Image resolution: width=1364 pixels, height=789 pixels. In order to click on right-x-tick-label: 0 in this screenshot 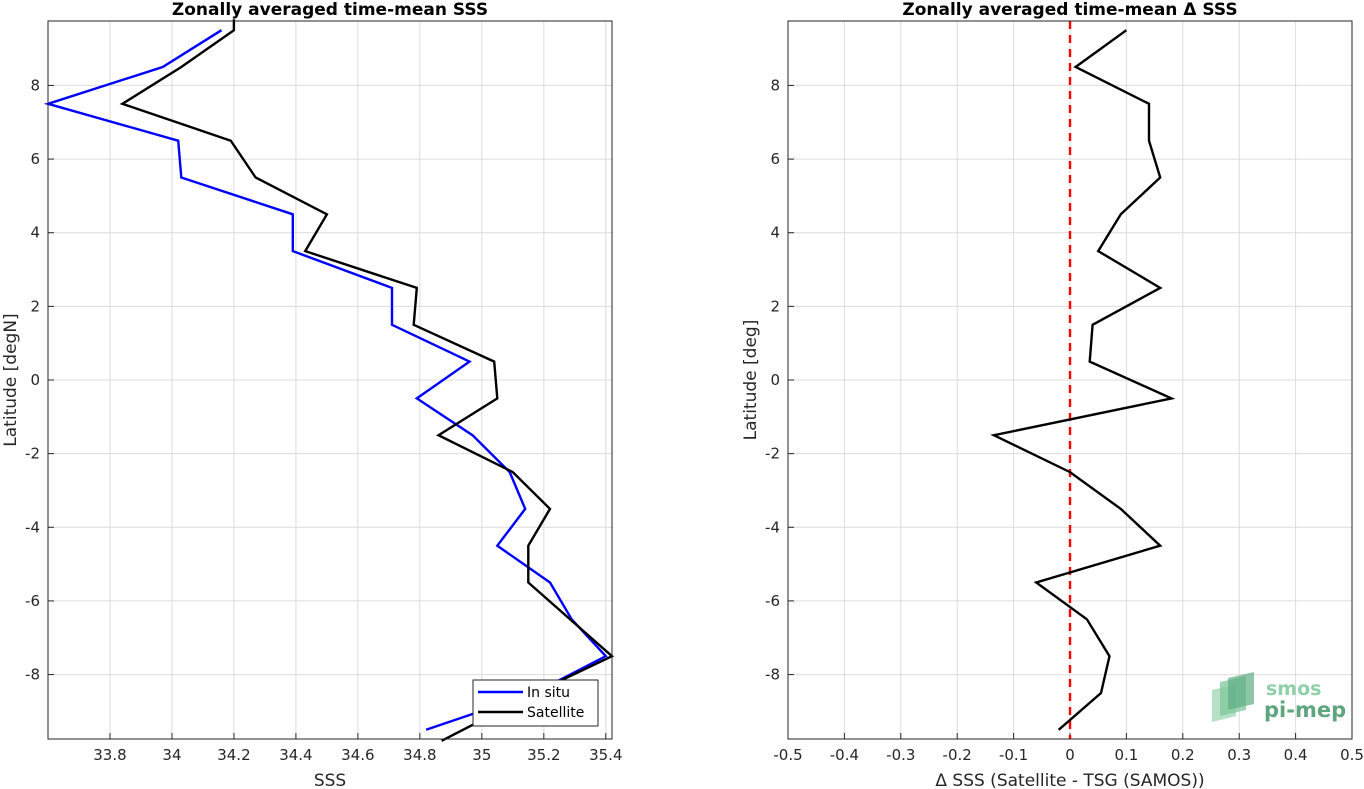, I will do `click(1070, 755)`.